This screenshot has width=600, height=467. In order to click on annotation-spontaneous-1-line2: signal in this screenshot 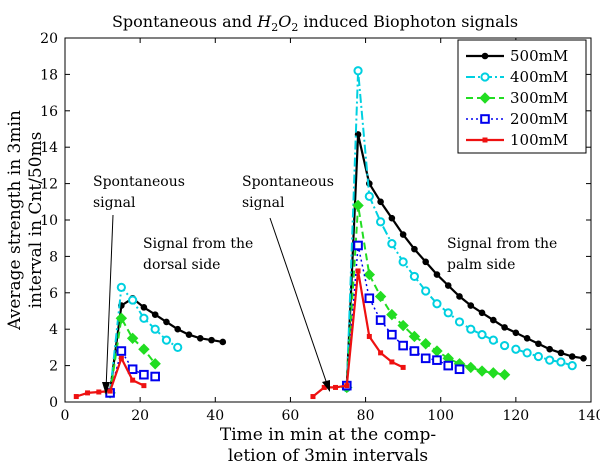, I will do `click(114, 203)`.